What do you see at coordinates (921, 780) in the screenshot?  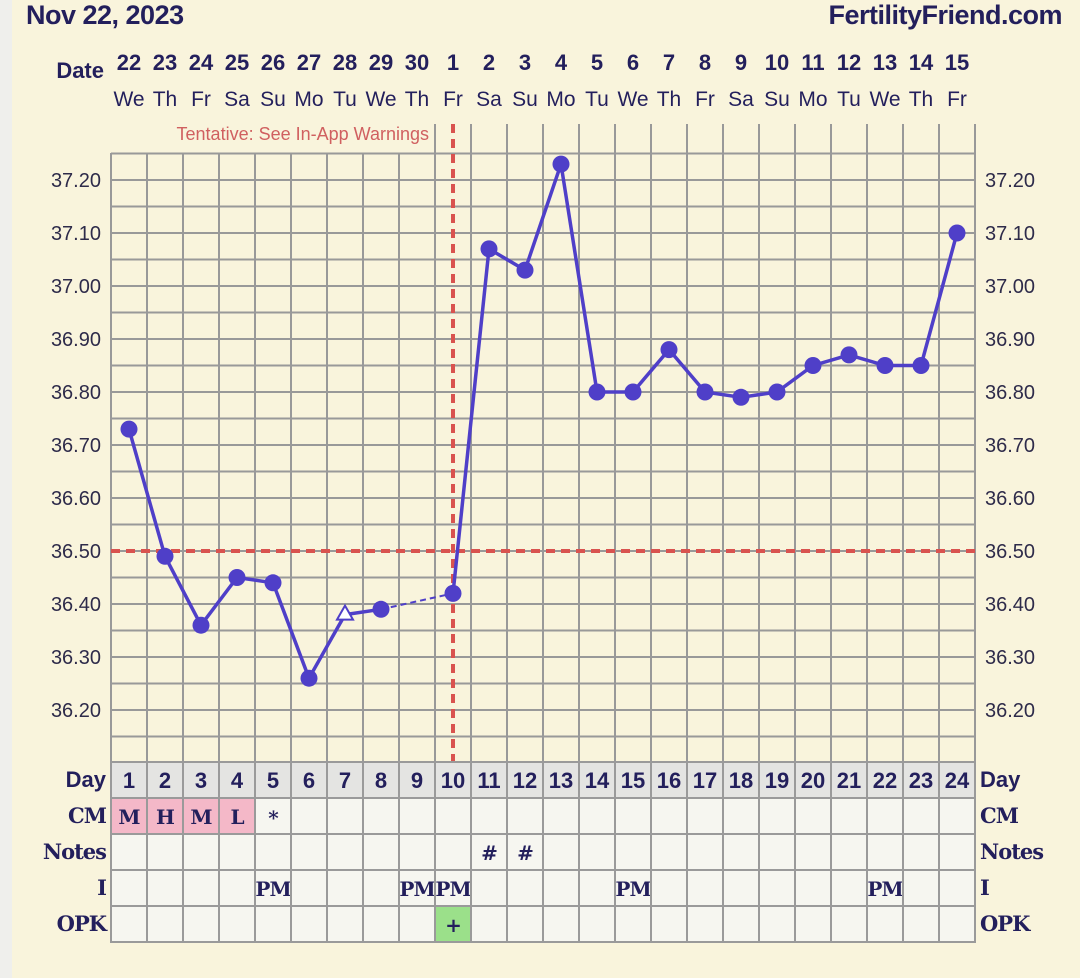 I see `table-value-day: 23` at bounding box center [921, 780].